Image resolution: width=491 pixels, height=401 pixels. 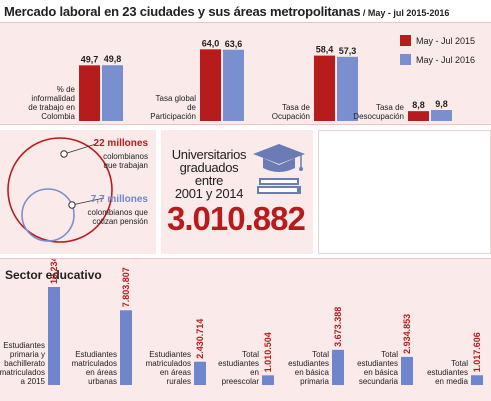 What do you see at coordinates (173, 107) in the screenshot?
I see `labor-category-label: Tasa global de Participación` at bounding box center [173, 107].